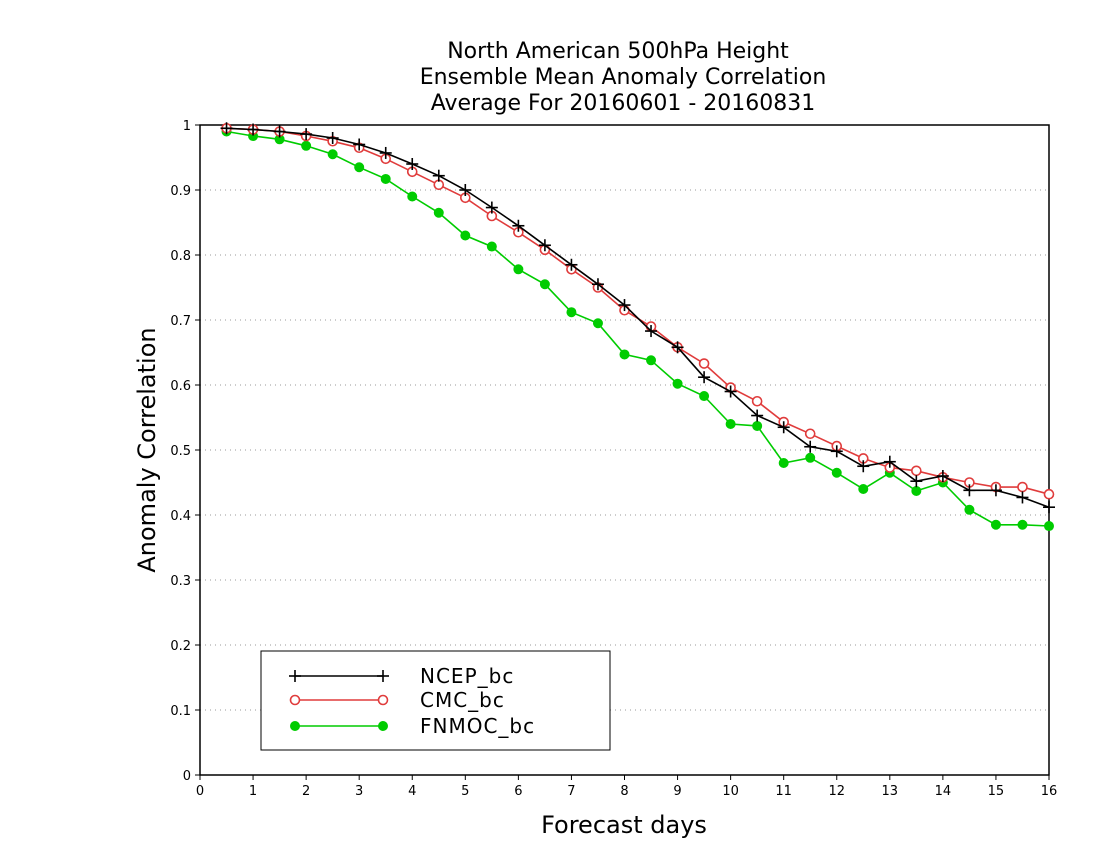 This screenshot has height=850, width=1100. Describe the element at coordinates (180, 581) in the screenshot. I see `y-tick-label: 0.3` at that location.